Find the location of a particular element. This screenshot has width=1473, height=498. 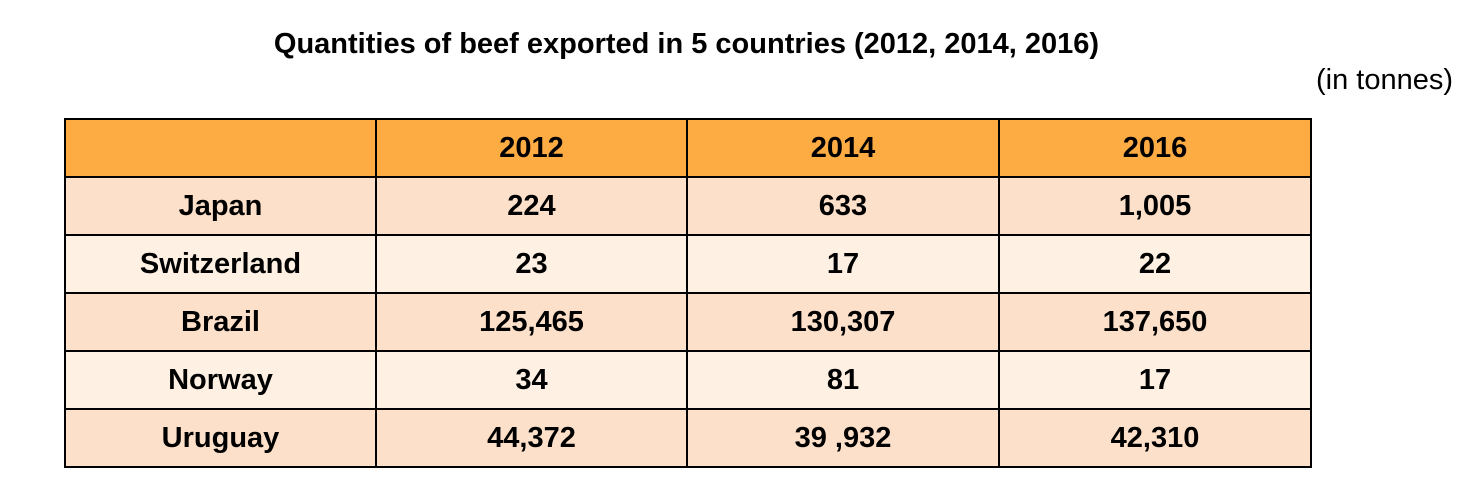

table-row: Japan 224 633 1,005 is located at coordinates (688, 206).